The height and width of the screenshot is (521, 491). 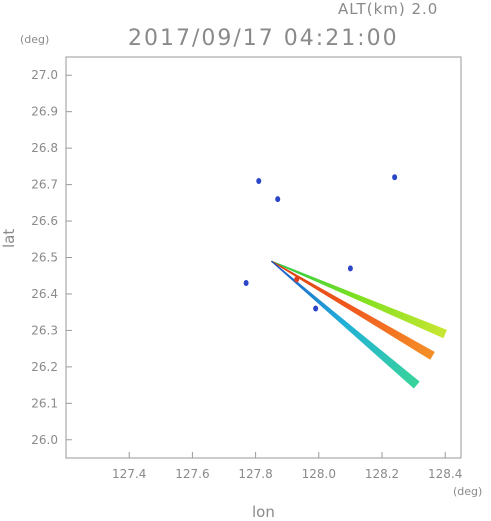 I want to click on y-tick-label: 26.3, so click(x=44, y=330).